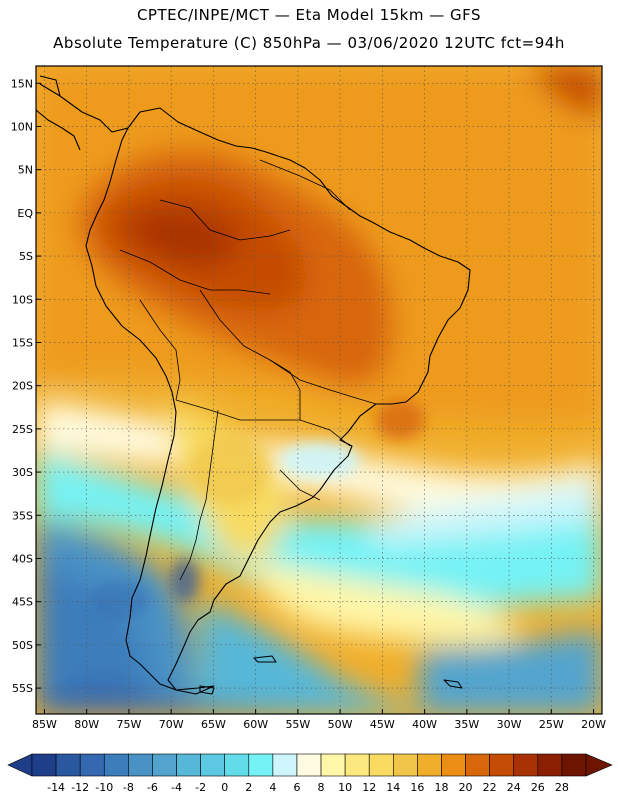  What do you see at coordinates (22, 602) in the screenshot?
I see `lat-tick-label: 45S` at bounding box center [22, 602].